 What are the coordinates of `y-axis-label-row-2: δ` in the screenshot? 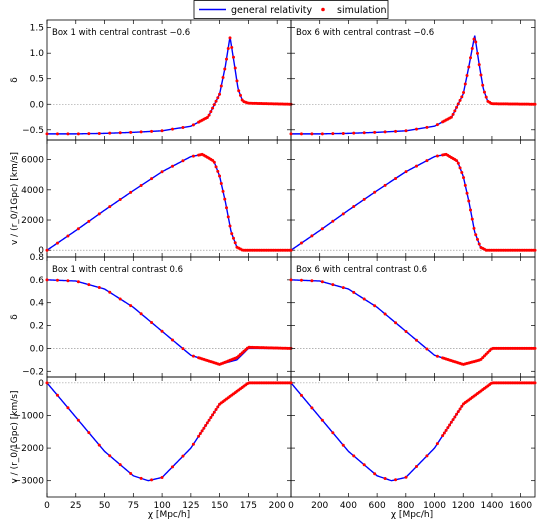 It's located at (15, 317).